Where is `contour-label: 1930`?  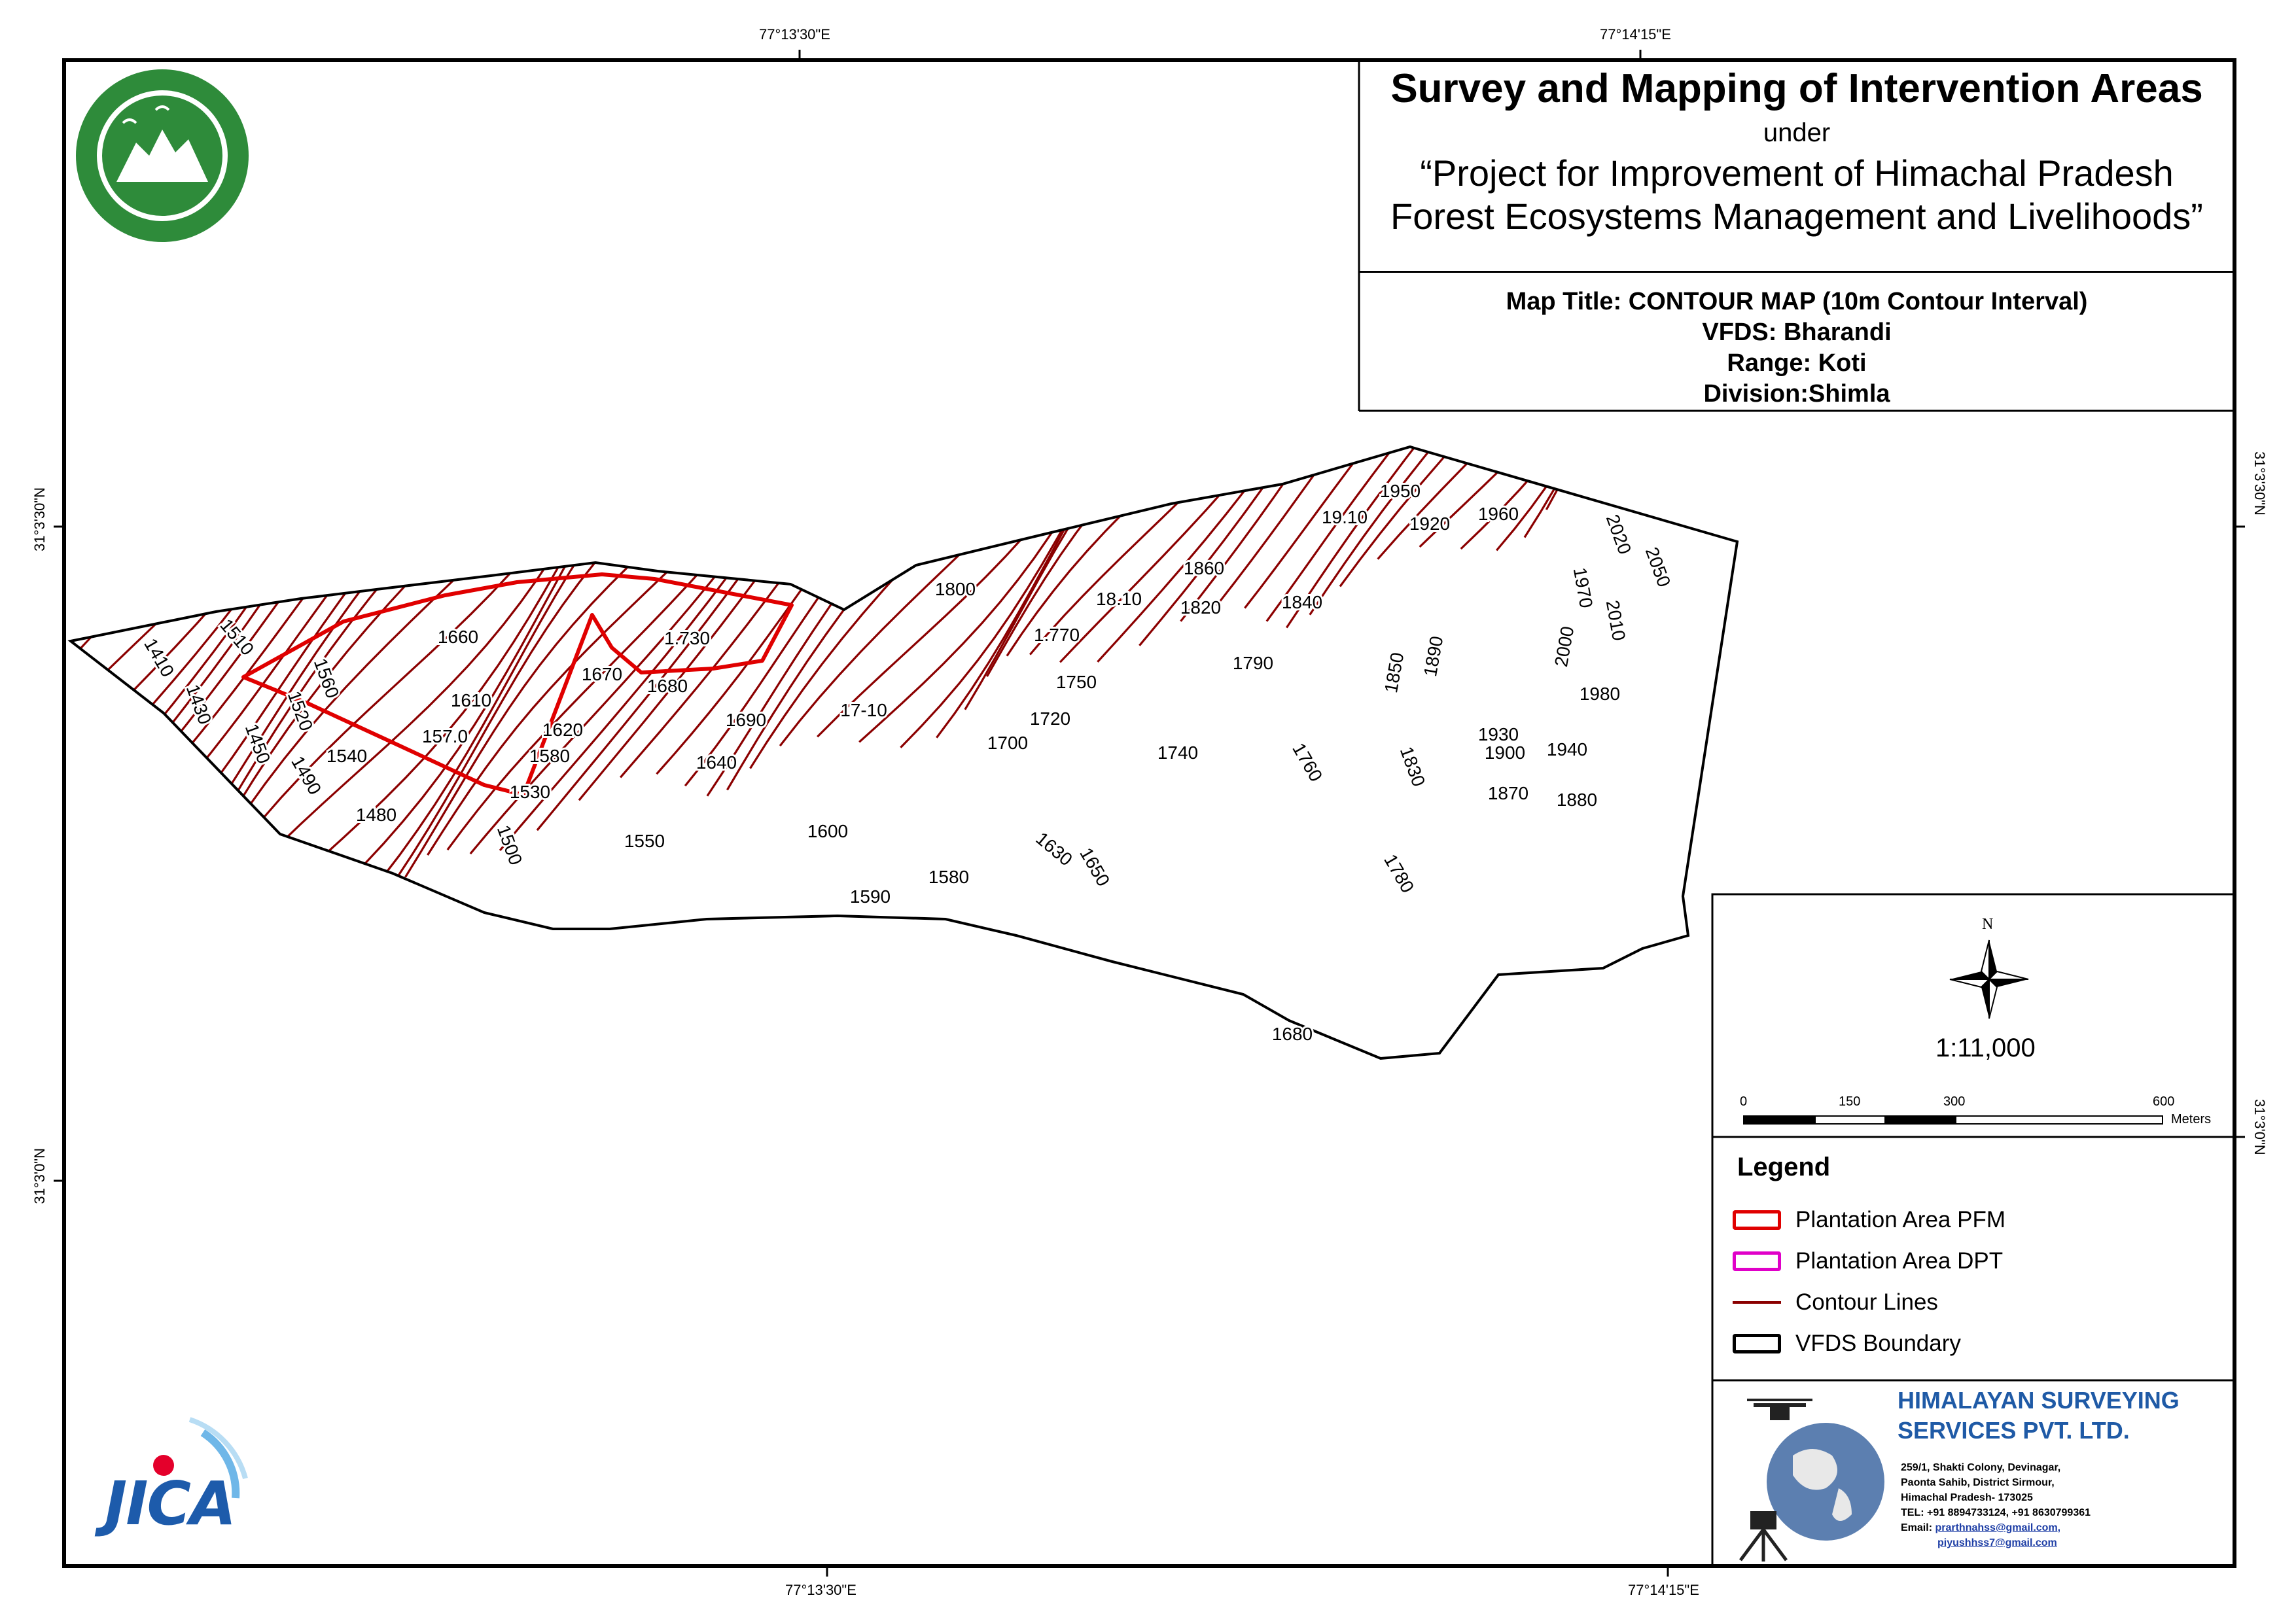 contour-label: 1930 is located at coordinates (1498, 734).